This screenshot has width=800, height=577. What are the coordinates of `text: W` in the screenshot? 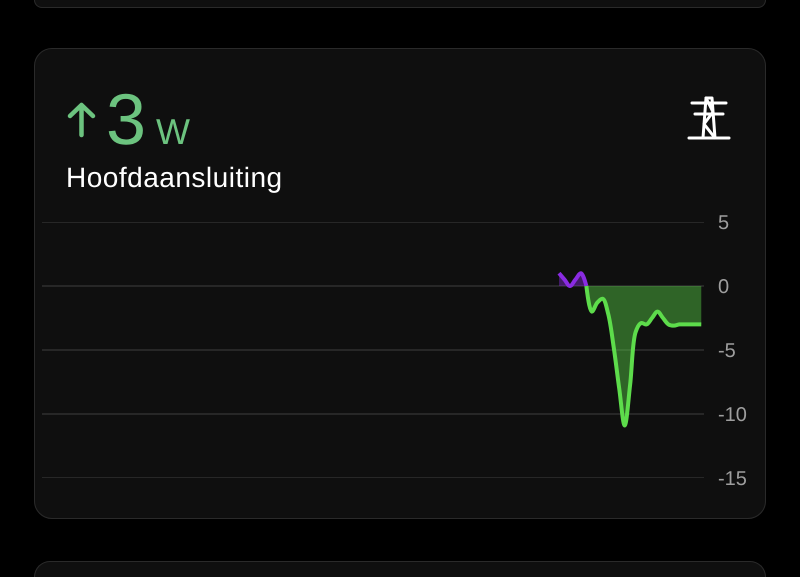 It's located at (173, 131).